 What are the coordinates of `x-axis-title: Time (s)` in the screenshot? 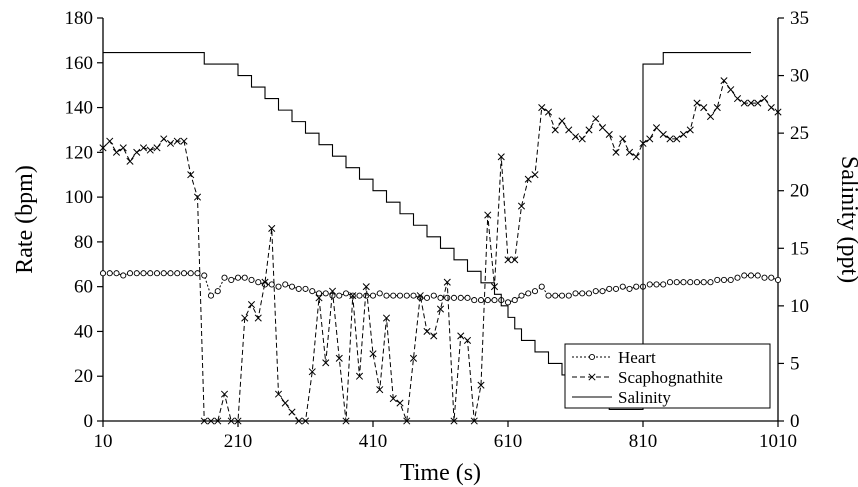 It's located at (440, 473).